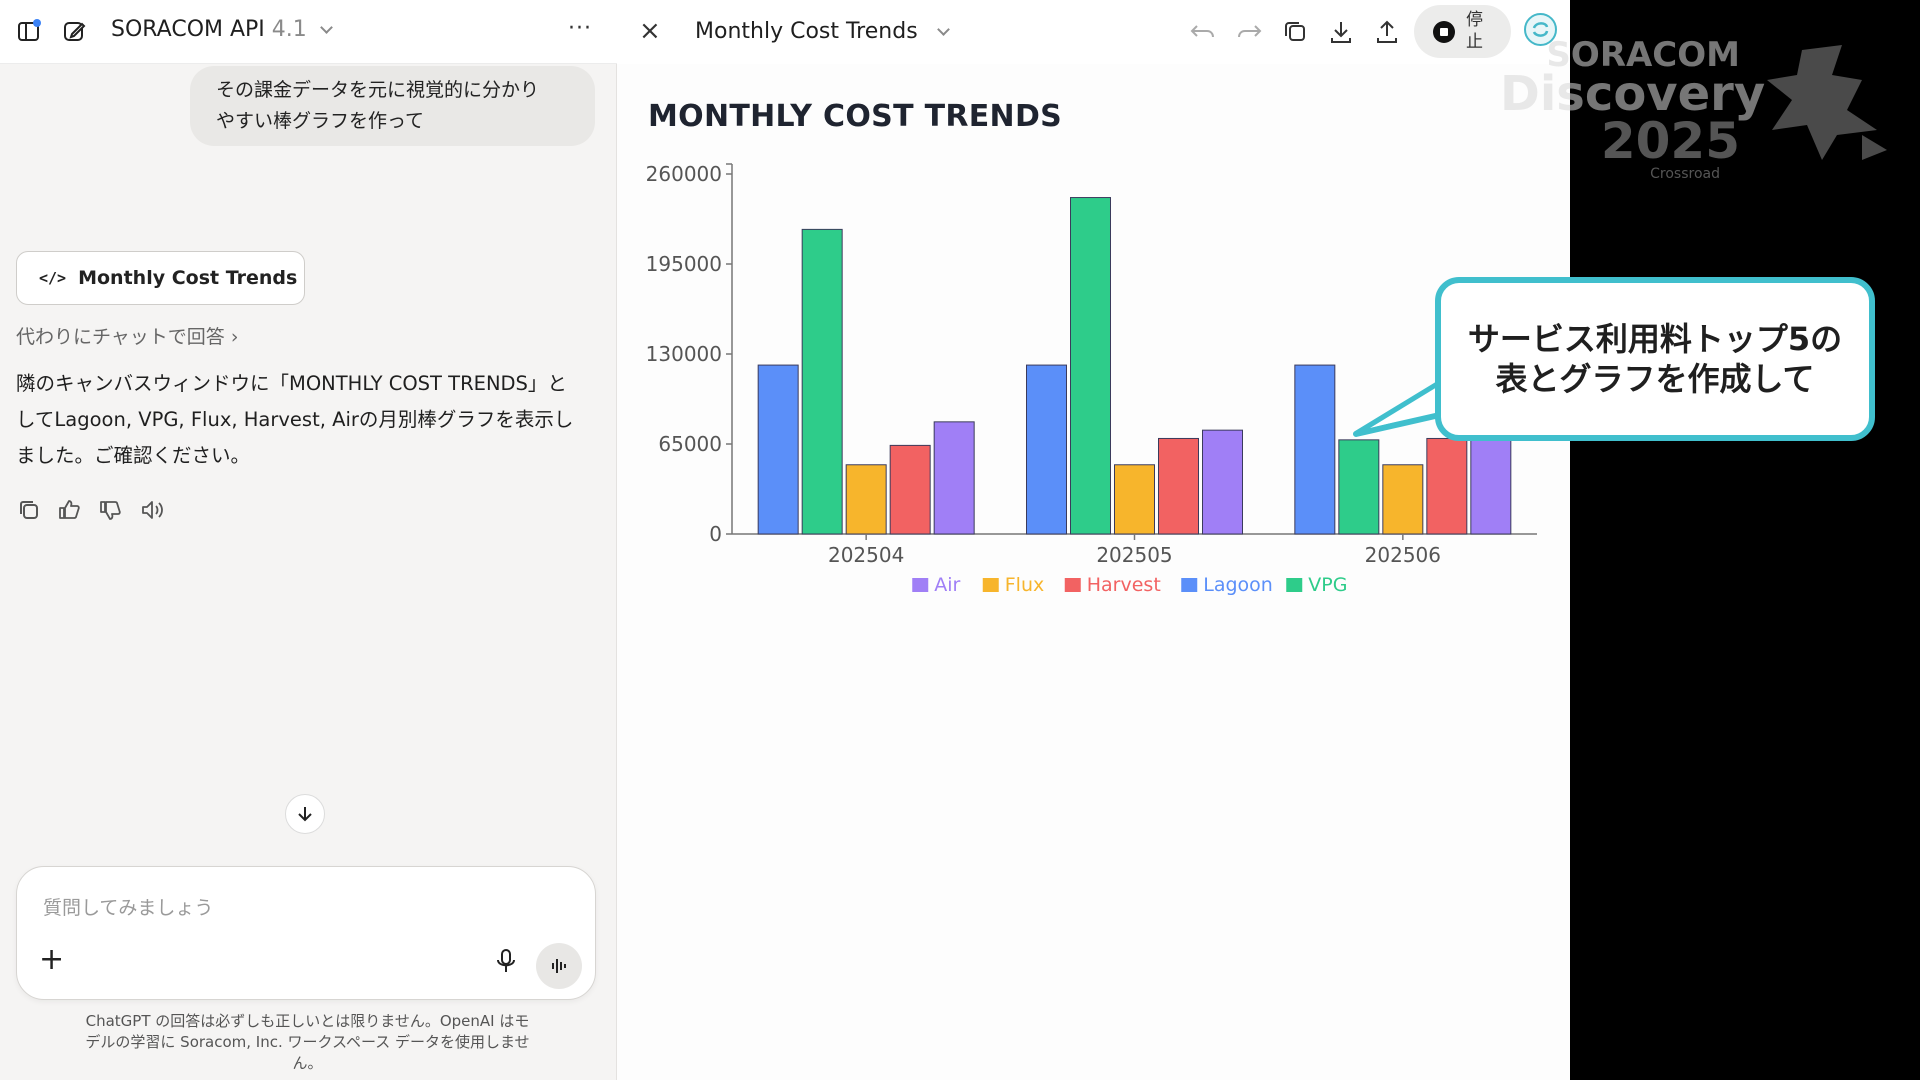 This screenshot has height=1080, width=1920. Describe the element at coordinates (1134, 555) in the screenshot. I see `x-tick-label: 202505` at that location.